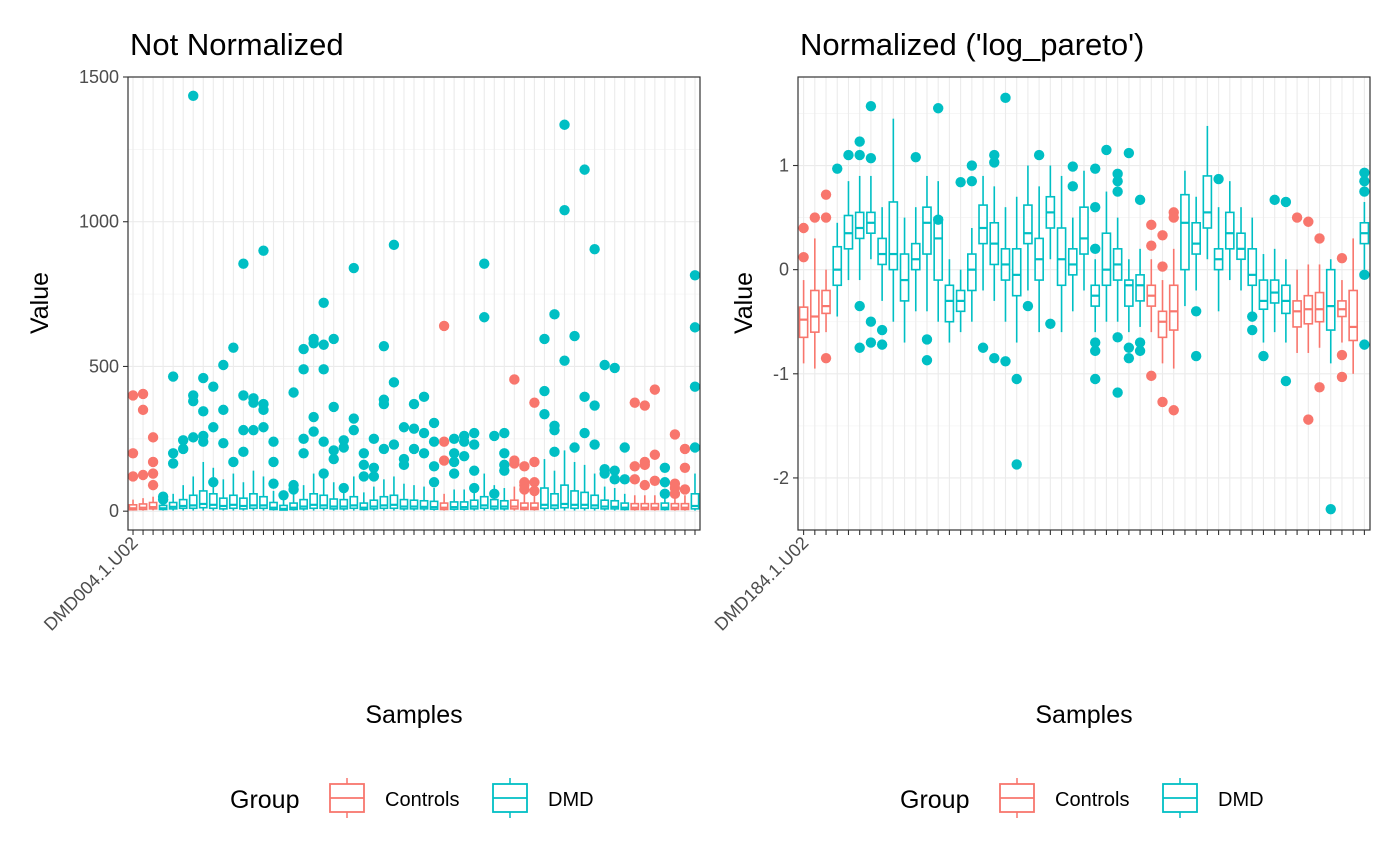 This screenshot has width=1400, height=865. What do you see at coordinates (99, 222) in the screenshot?
I see `y-tick-label: 1000` at bounding box center [99, 222].